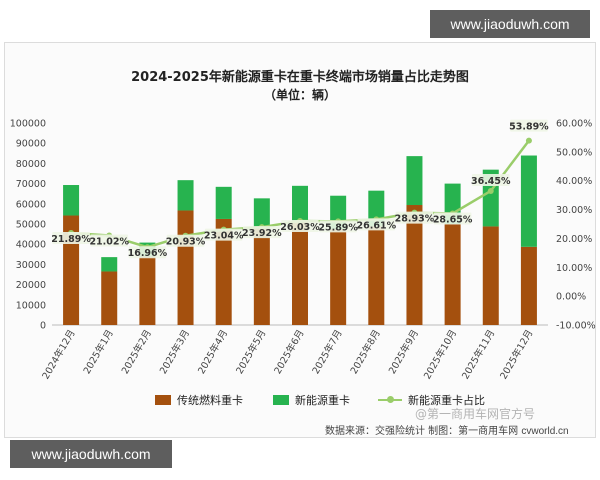 The width and height of the screenshot is (600, 480). What do you see at coordinates (422, 431) in the screenshot?
I see `source-text: 数据来源：交强险统计 制图：第一商用车网` at bounding box center [422, 431].